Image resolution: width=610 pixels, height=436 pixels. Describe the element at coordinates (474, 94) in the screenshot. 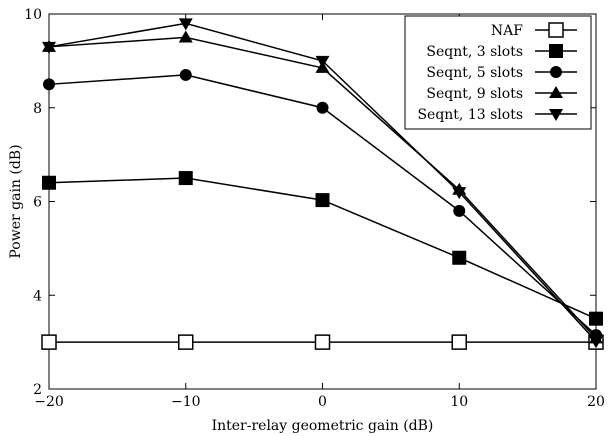

I see `legend-label: Seqnt, 9 slots` at that location.